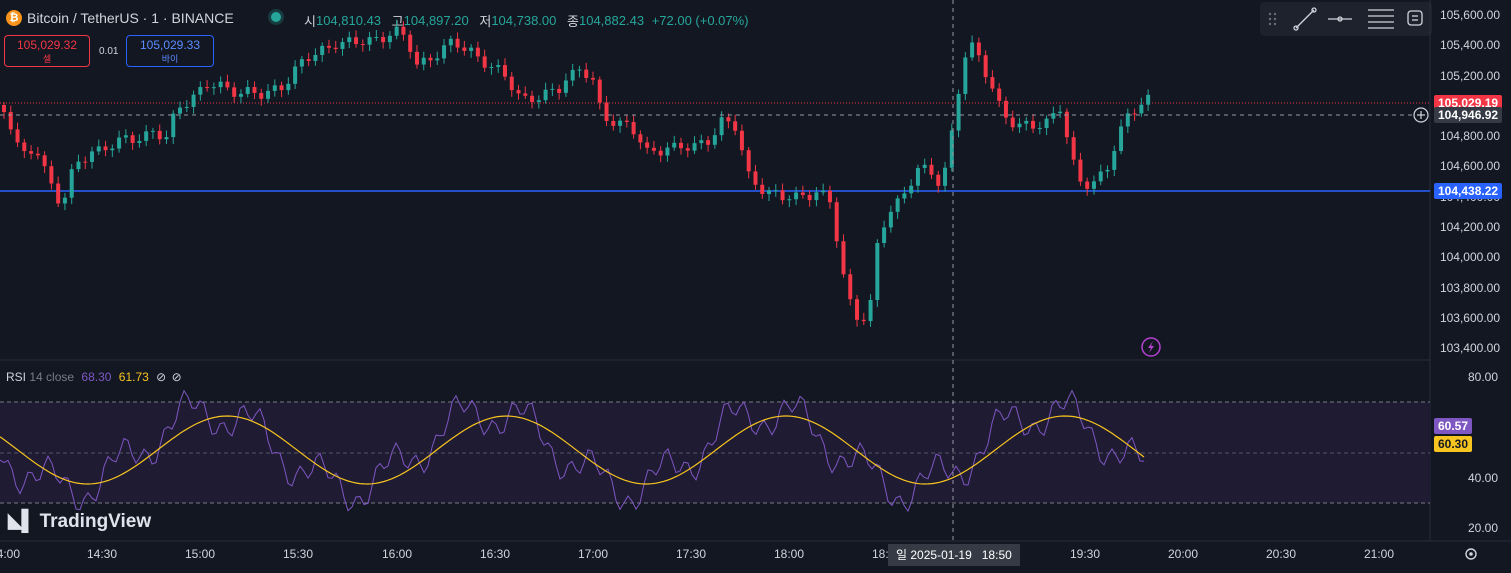 The image size is (1511, 573). I want to click on time-axis-label: 20:00, so click(1183, 554).